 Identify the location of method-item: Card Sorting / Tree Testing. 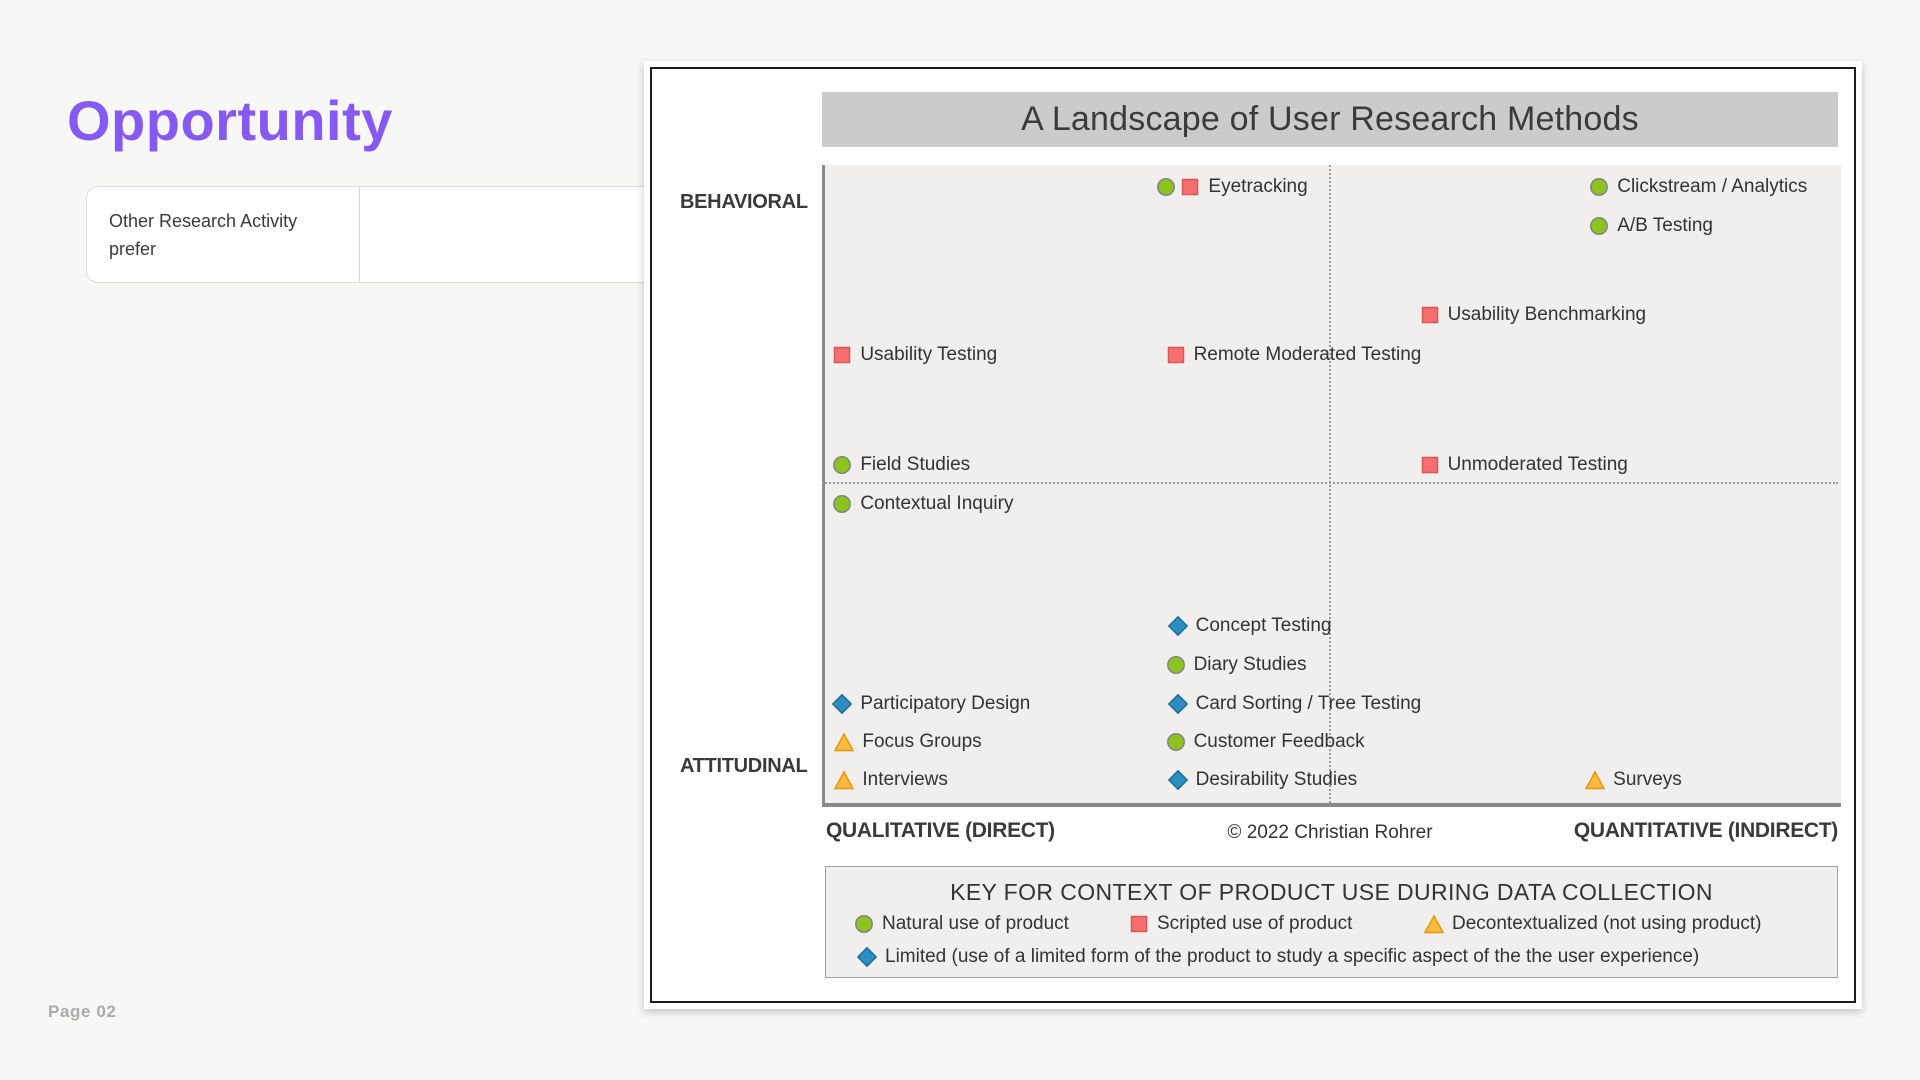
(1294, 704).